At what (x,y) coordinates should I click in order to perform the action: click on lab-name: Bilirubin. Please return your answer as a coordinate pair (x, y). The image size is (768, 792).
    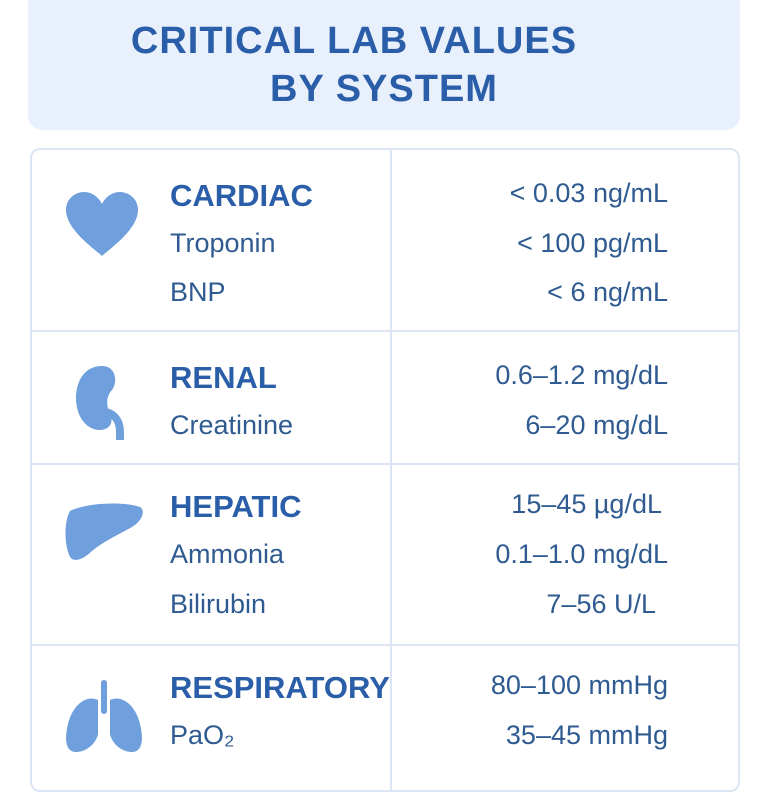
    Looking at the image, I should click on (218, 604).